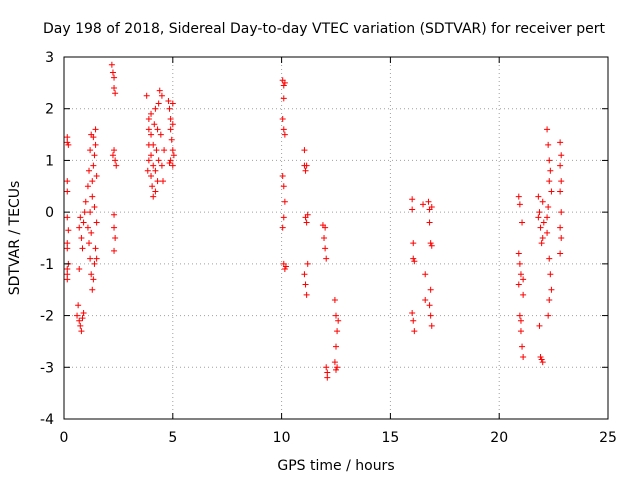  I want to click on x-tick-label: 25, so click(608, 438).